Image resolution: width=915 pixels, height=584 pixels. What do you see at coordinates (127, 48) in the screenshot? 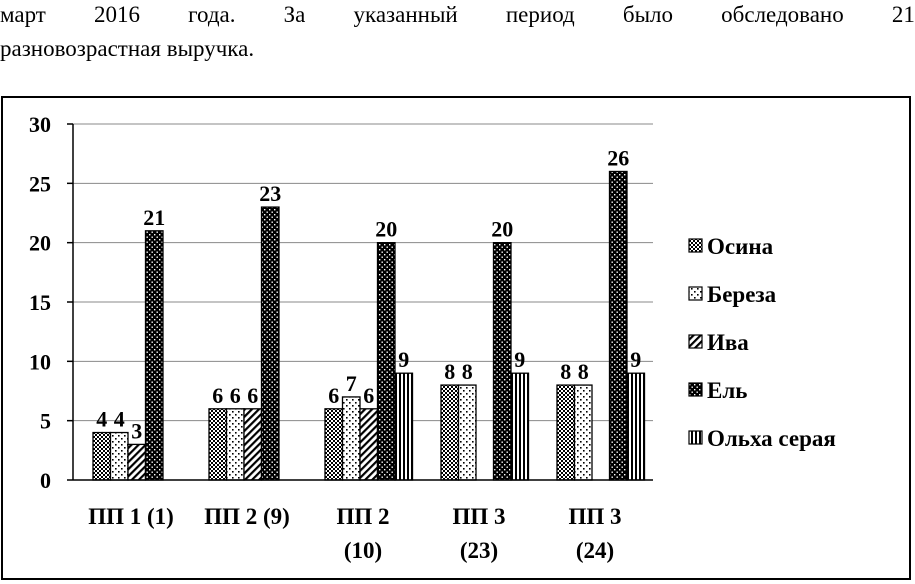
I see `paragraph-line-2: разновозрастная выручка.` at bounding box center [127, 48].